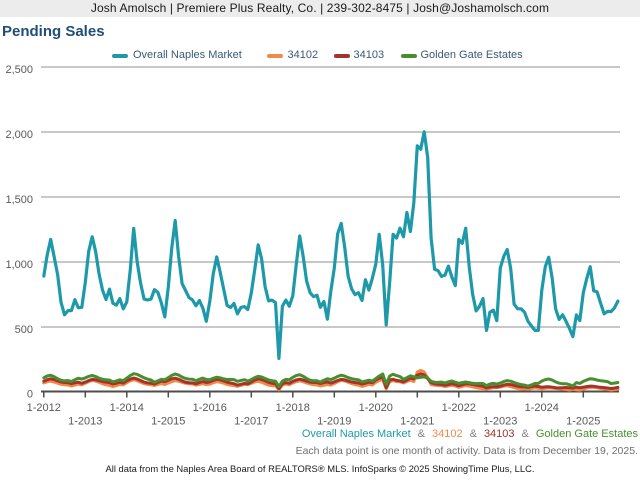 This screenshot has height=480, width=640. I want to click on svg-text: 2,000, so click(19, 135).